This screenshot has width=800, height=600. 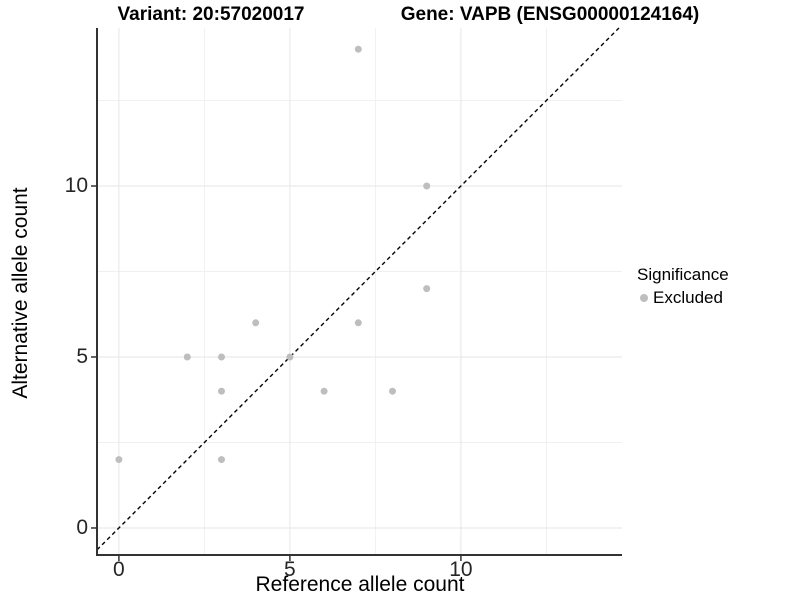 I want to click on x-tick-label: 5, so click(x=290, y=569).